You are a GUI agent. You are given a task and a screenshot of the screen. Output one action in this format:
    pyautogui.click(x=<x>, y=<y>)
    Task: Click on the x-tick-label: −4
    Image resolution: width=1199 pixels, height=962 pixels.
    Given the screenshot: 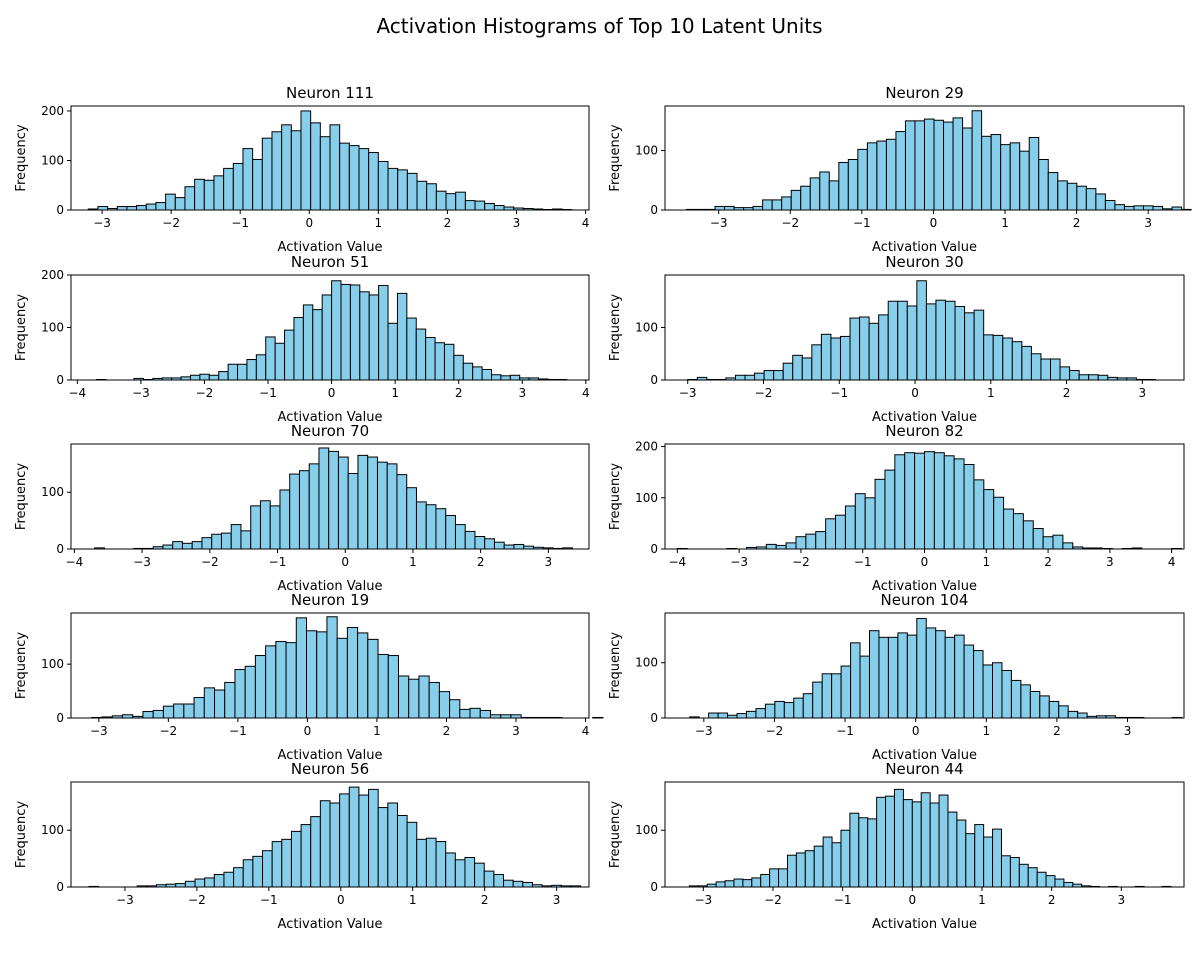 What is the action you would take?
    pyautogui.click(x=78, y=393)
    